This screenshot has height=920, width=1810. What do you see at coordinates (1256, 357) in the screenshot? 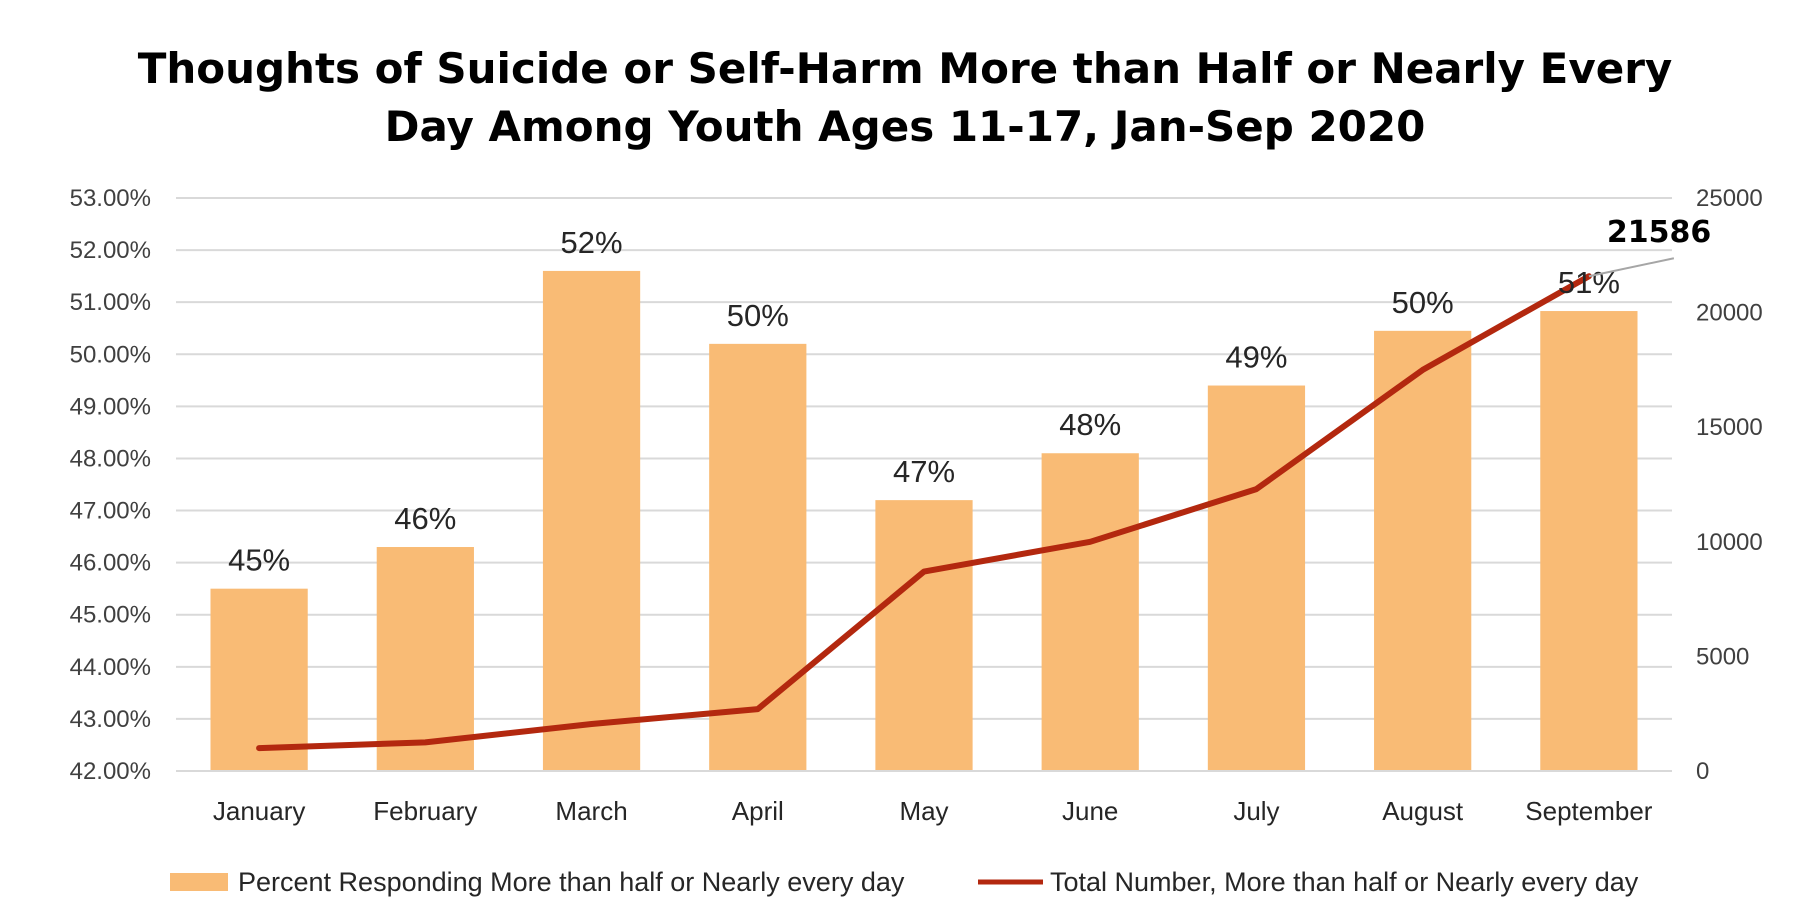
I see `bar-data-label: 49%` at bounding box center [1256, 357].